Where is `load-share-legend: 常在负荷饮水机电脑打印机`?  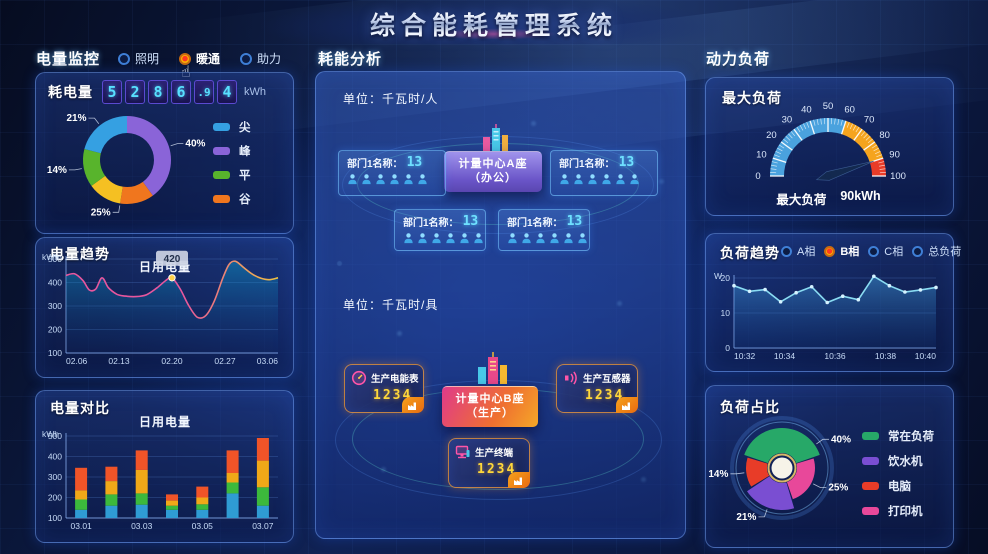
load-share-legend: 常在负荷饮水机电脑打印机 is located at coordinates (898, 473).